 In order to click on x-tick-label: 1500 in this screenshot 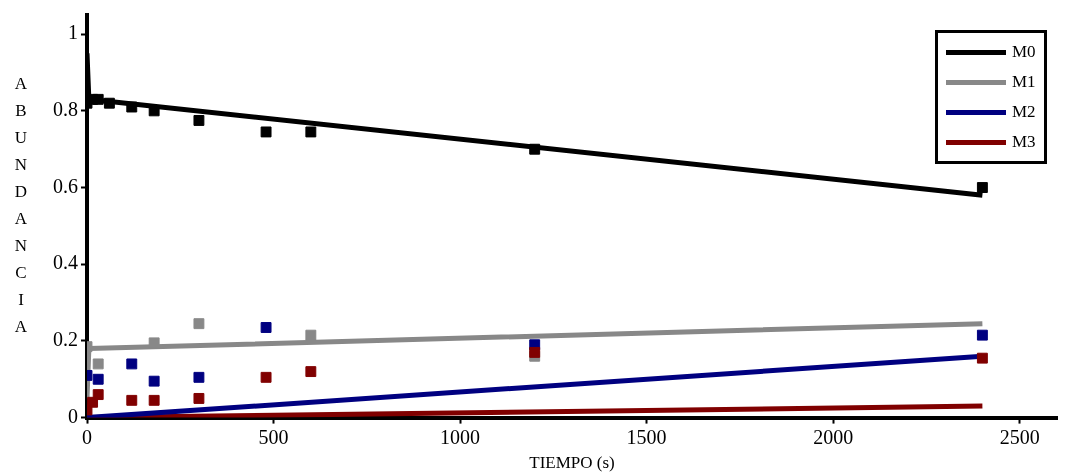, I will do `click(646, 436)`.